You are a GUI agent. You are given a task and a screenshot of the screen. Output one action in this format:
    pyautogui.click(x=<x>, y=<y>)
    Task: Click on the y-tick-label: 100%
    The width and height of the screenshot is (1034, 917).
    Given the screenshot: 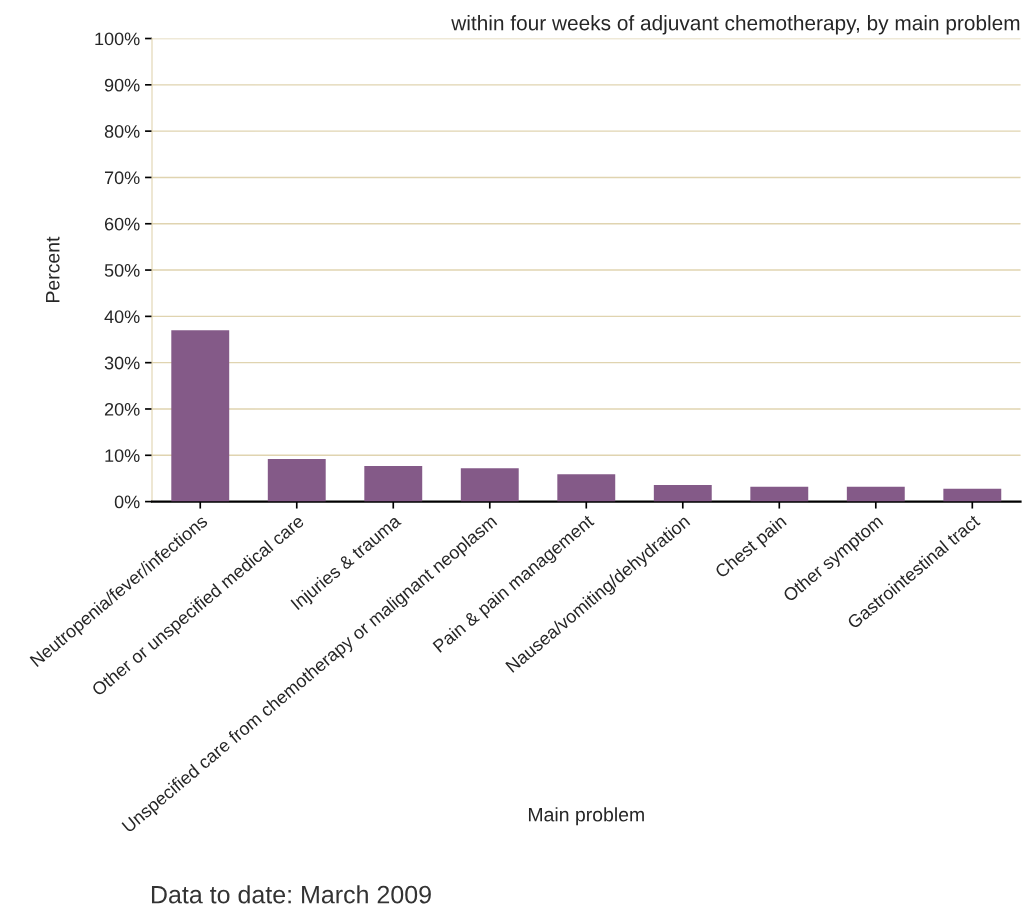 What is the action you would take?
    pyautogui.click(x=117, y=39)
    